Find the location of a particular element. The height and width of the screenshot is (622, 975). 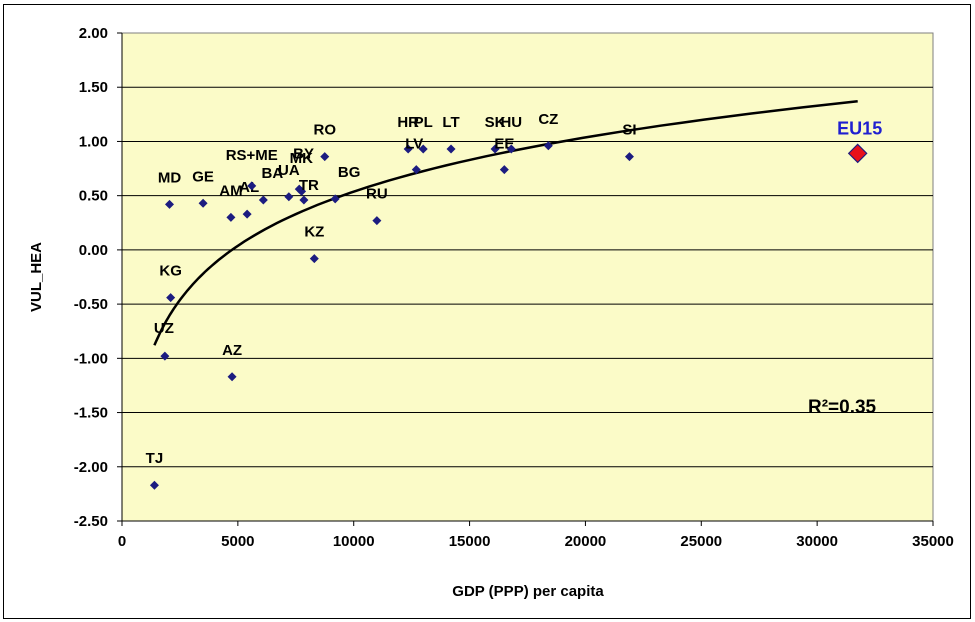

point-label: RU is located at coordinates (377, 194).